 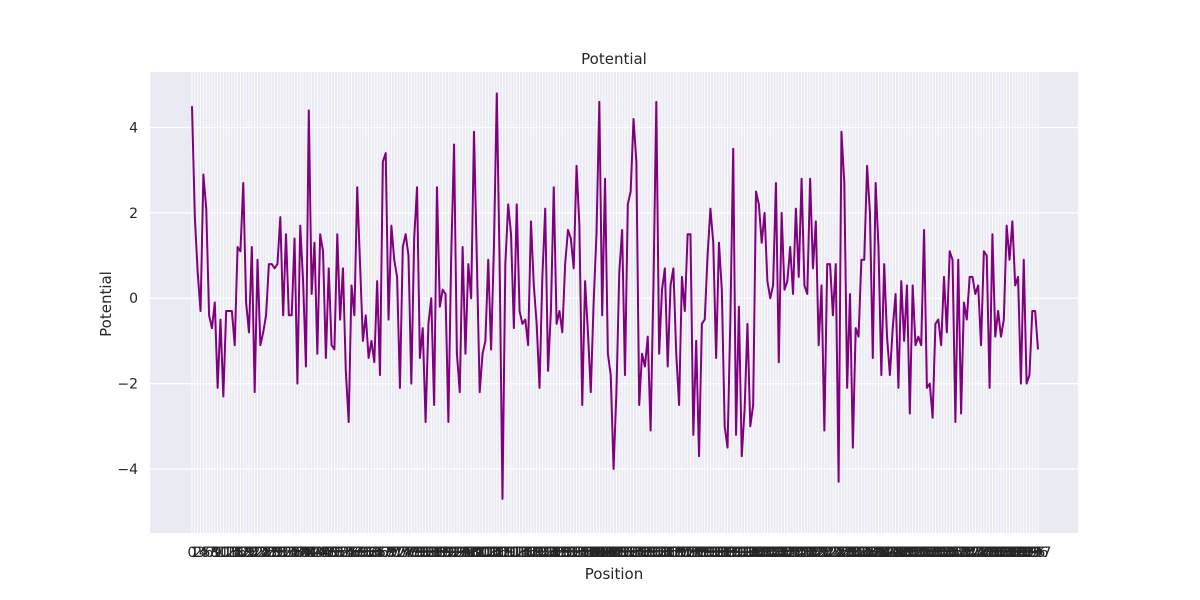 I want to click on x-tick-label: 44, so click(x=317, y=553).